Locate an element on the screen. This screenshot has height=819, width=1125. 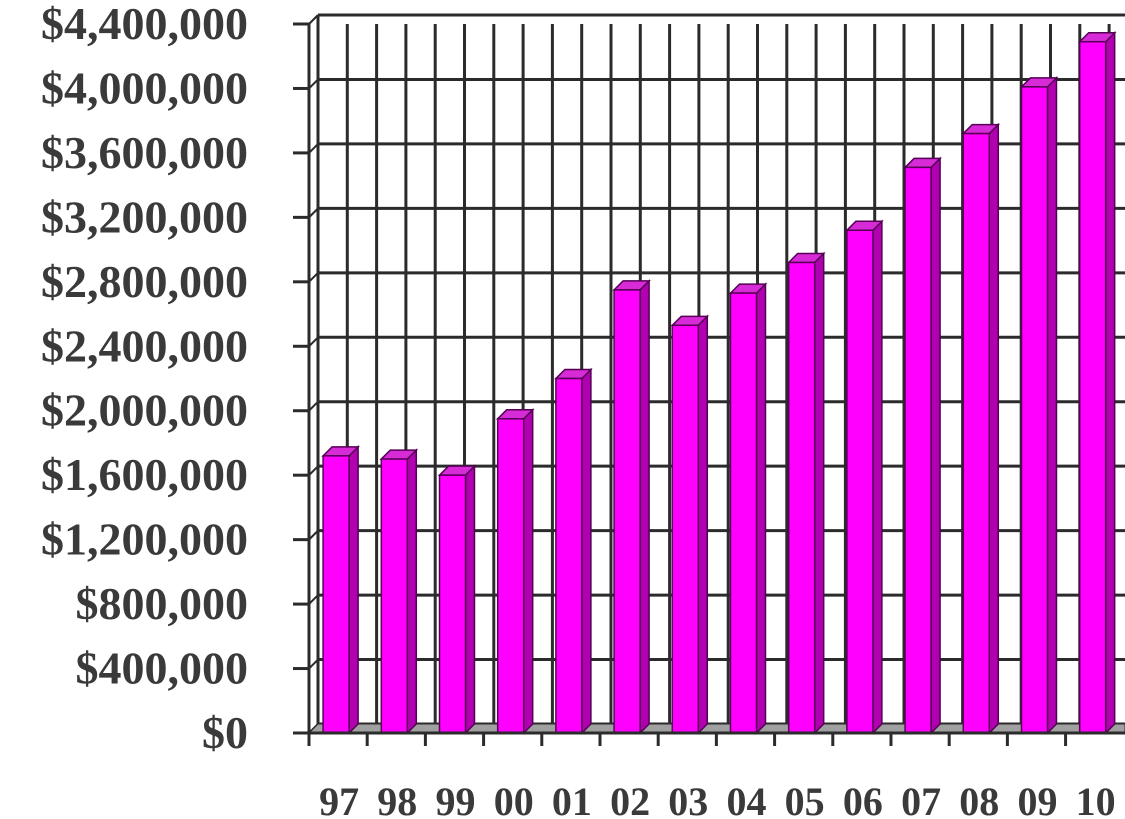
y-tick-label: $2,400,000 is located at coordinates (144, 345).